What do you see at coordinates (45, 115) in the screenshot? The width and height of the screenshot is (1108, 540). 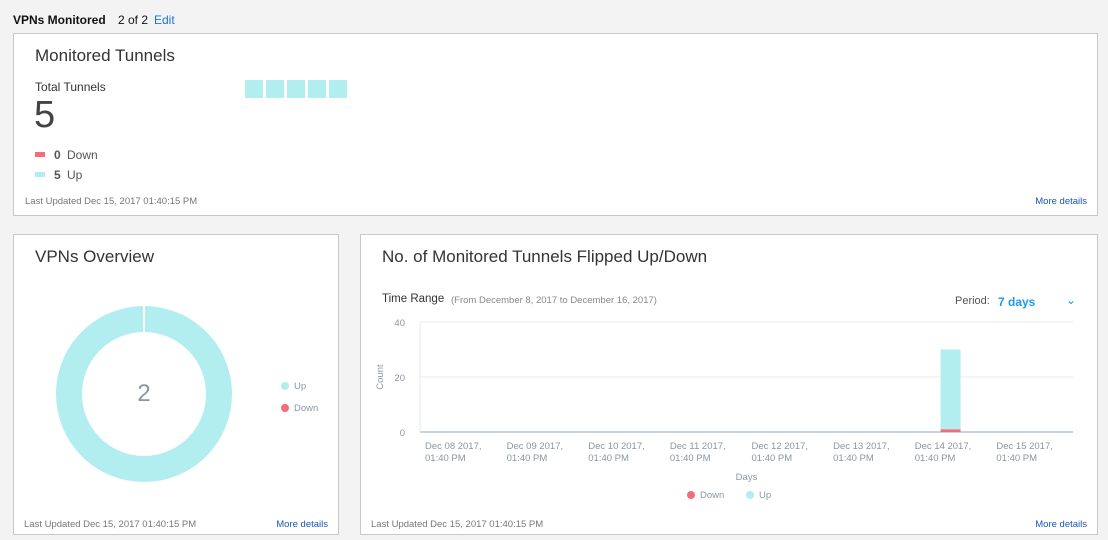 I see `total-tunnels-value: 5` at bounding box center [45, 115].